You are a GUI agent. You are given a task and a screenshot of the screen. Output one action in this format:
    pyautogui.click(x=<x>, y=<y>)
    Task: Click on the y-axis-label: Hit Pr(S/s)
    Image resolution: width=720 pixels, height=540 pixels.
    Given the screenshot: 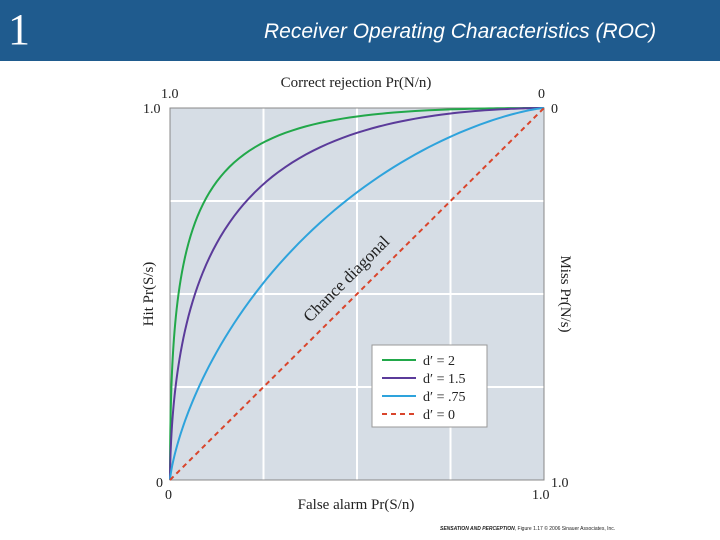 What is the action you would take?
    pyautogui.click(x=149, y=294)
    